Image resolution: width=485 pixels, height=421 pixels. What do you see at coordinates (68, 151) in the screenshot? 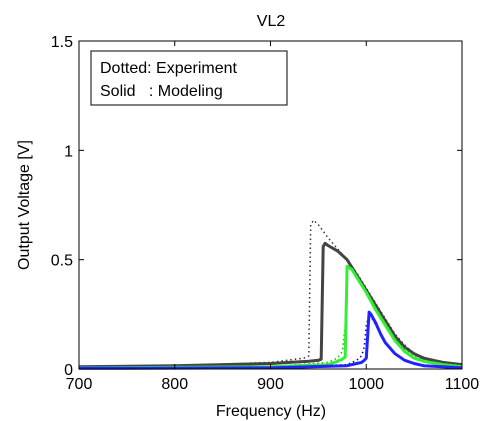
I see `y-tick-label: 1` at bounding box center [68, 151].